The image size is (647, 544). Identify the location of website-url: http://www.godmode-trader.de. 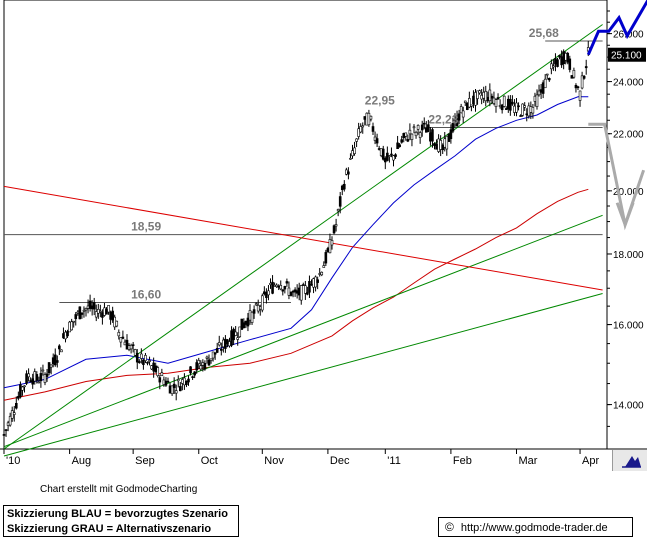
(534, 528).